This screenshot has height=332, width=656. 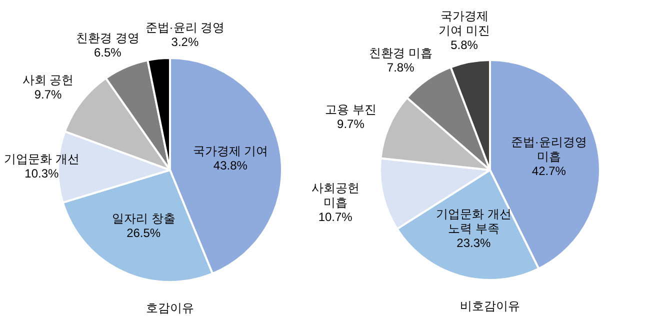 What do you see at coordinates (335, 217) in the screenshot?
I see `data-label: 10.7%` at bounding box center [335, 217].